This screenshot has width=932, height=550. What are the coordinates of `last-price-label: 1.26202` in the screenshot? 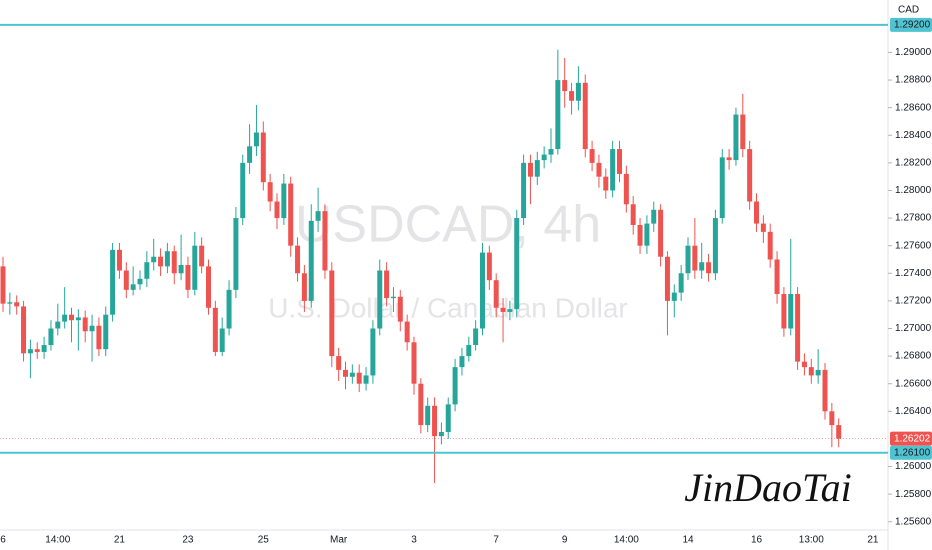 It's located at (912, 438).